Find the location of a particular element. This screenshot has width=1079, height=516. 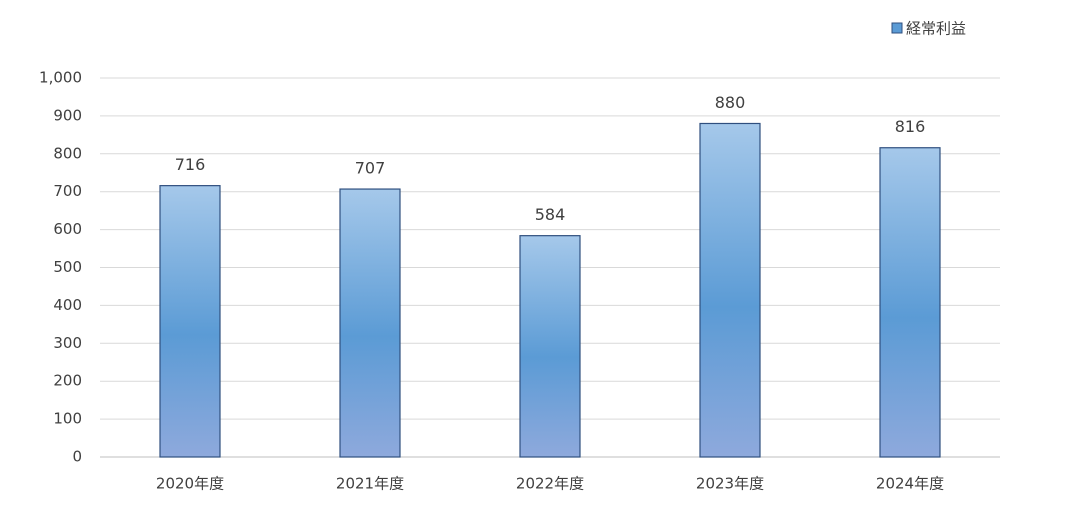

y-tick-label: 600 is located at coordinates (67, 229).